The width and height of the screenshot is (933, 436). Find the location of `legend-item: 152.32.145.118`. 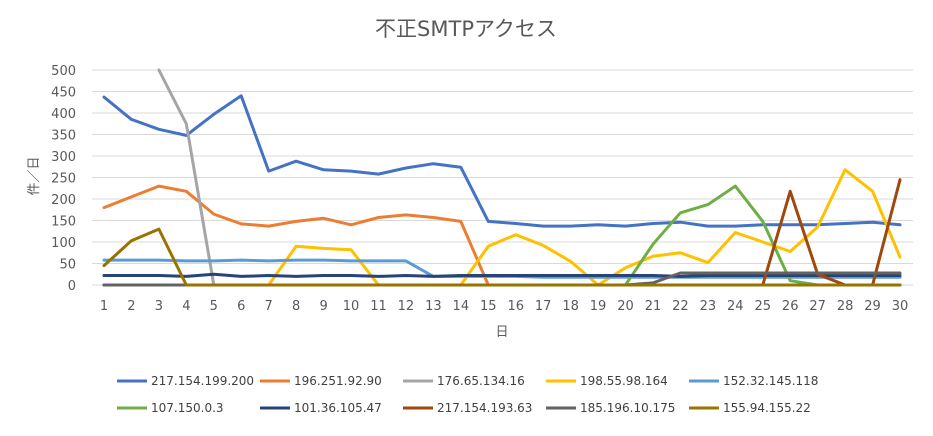

legend-item: 152.32.145.118 is located at coordinates (753, 381).